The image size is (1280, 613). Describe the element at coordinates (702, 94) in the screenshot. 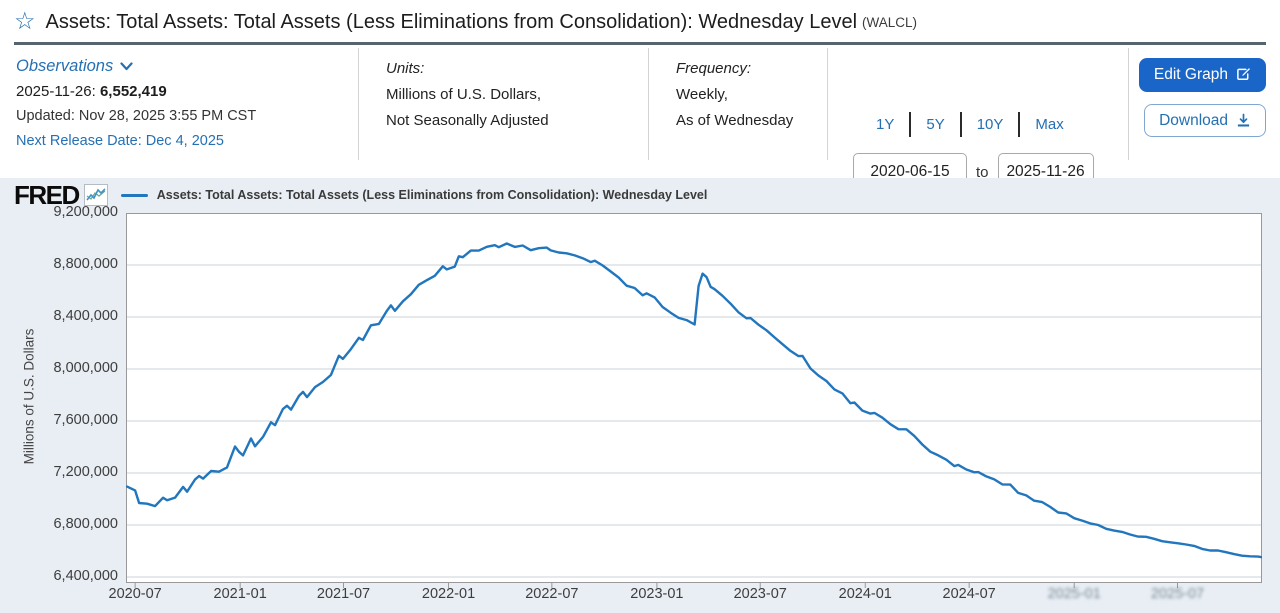

I see `frequency-line1: Weekly,` at that location.